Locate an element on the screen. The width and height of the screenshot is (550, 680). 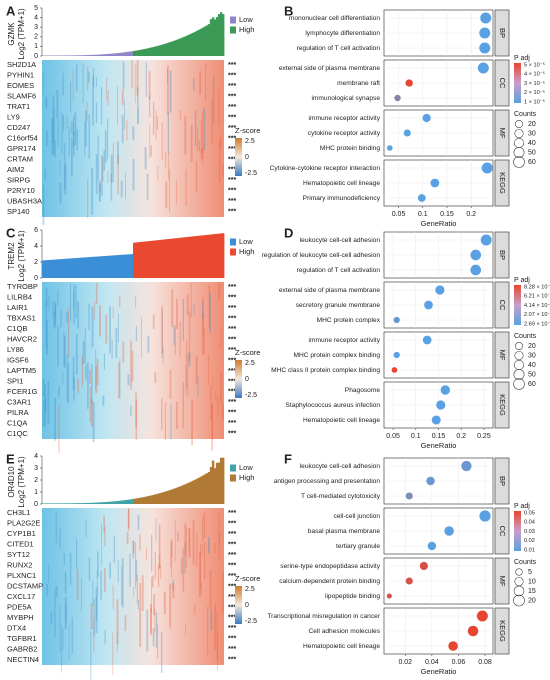
padj-tick-label: 2.07 × 10⁻¹⁷ is located at coordinates (537, 314).